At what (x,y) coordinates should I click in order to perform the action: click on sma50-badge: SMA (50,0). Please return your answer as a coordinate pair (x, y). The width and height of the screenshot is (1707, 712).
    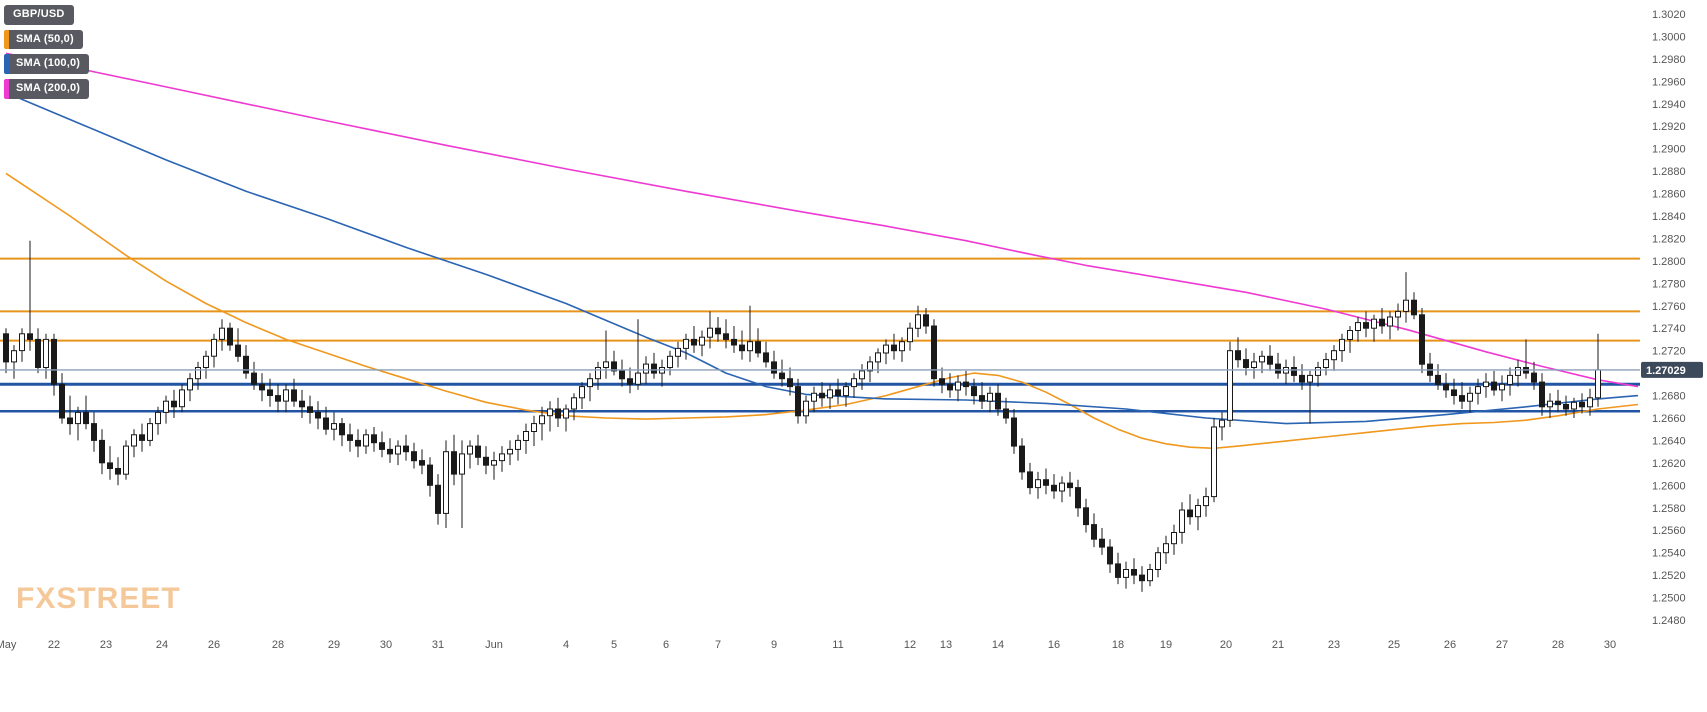
    Looking at the image, I should click on (43, 39).